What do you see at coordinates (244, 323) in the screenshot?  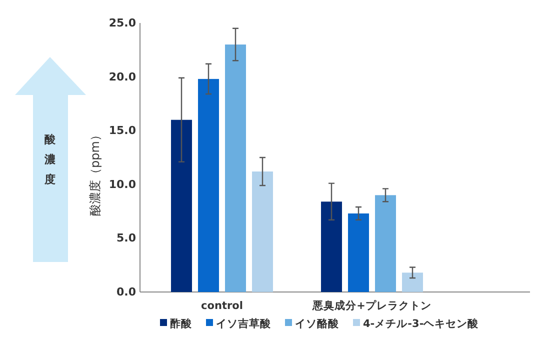 I see `legend-label: イソ吉草酸` at bounding box center [244, 323].